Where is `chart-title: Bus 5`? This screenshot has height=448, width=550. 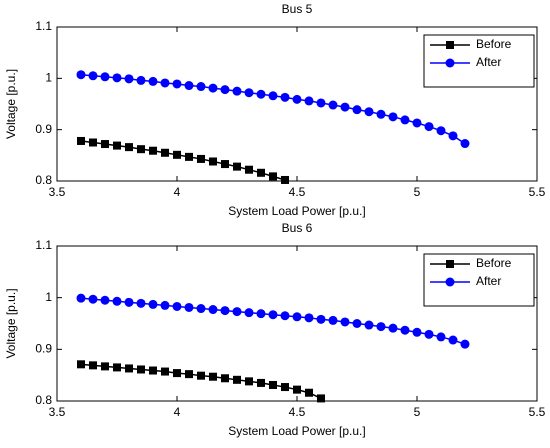 chart-title: Bus 5 is located at coordinates (297, 9).